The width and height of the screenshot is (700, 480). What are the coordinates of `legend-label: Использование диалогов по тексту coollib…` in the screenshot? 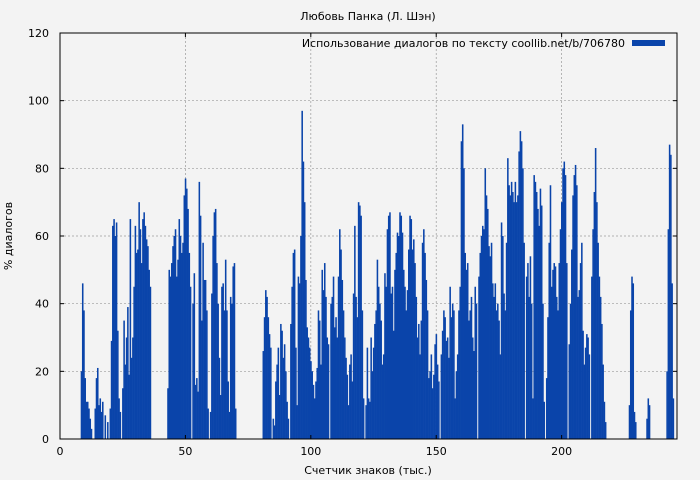 It's located at (463, 43).